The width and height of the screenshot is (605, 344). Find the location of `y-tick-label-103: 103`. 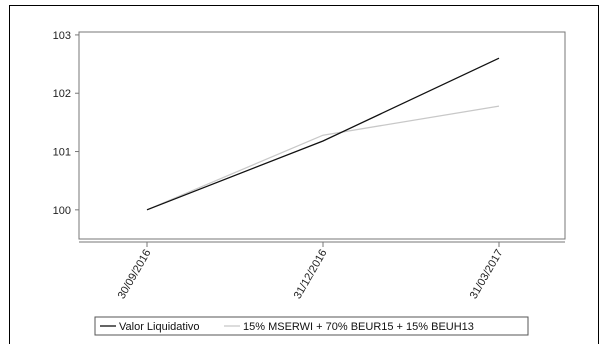

y-tick-label-103: 103 is located at coordinates (62, 36).